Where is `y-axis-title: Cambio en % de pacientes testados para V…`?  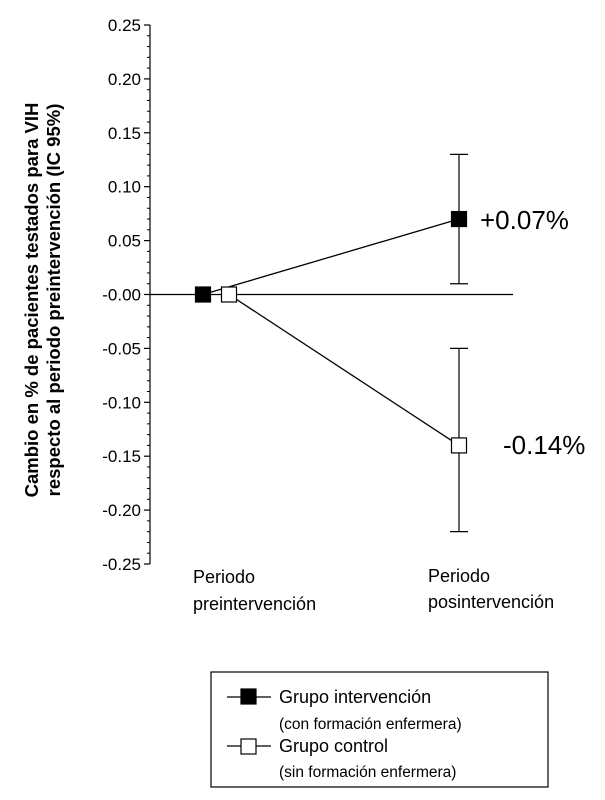
y-axis-title: Cambio en % de pacientes testados para V… is located at coordinates (42, 300).